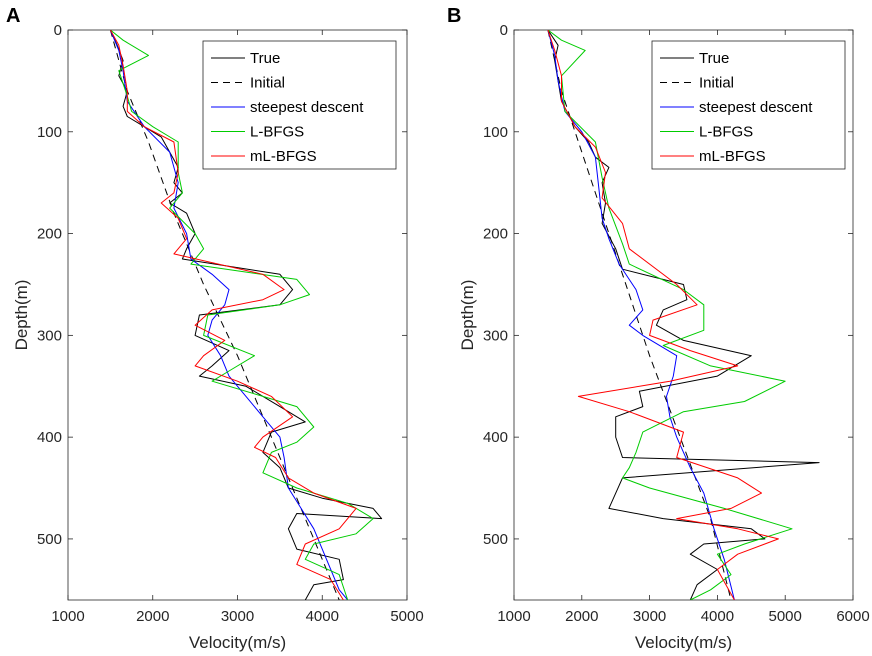 This screenshot has width=872, height=656. I want to click on x-tick-label: 6000, so click(852, 616).